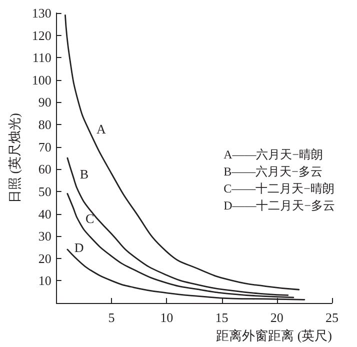 This screenshot has width=357, height=347. I want to click on y-tick-label: 50, so click(45, 191).